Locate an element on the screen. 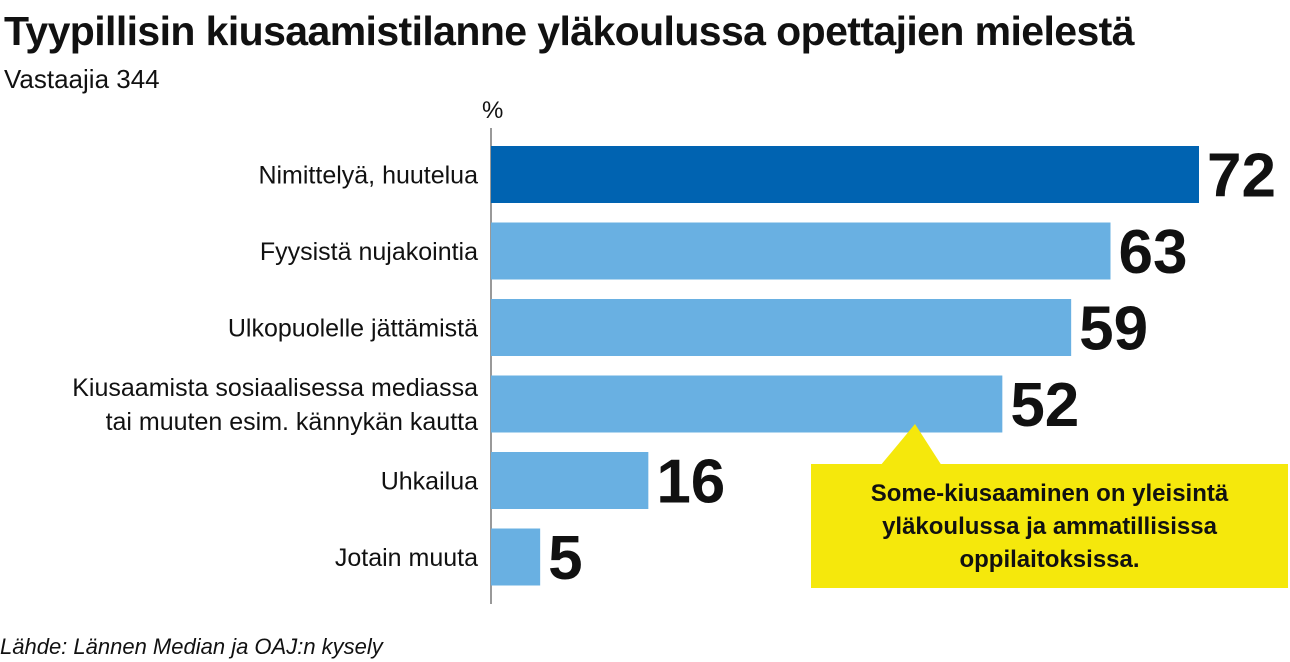  chart-subtitle: Vastaajia 344 is located at coordinates (82, 79).